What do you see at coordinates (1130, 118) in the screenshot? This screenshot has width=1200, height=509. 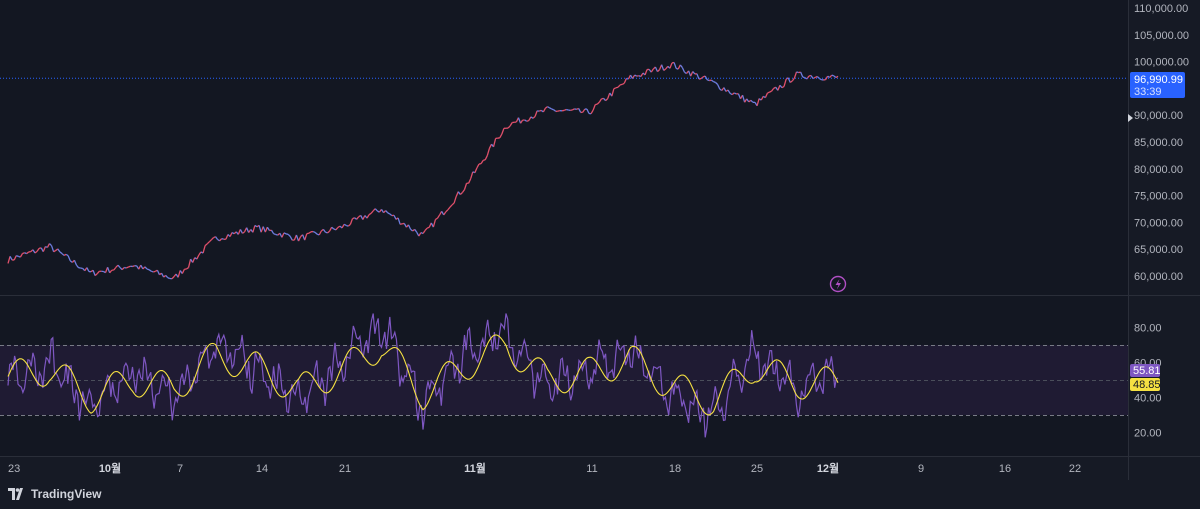 I see `arrow-right-icon` at bounding box center [1130, 118].